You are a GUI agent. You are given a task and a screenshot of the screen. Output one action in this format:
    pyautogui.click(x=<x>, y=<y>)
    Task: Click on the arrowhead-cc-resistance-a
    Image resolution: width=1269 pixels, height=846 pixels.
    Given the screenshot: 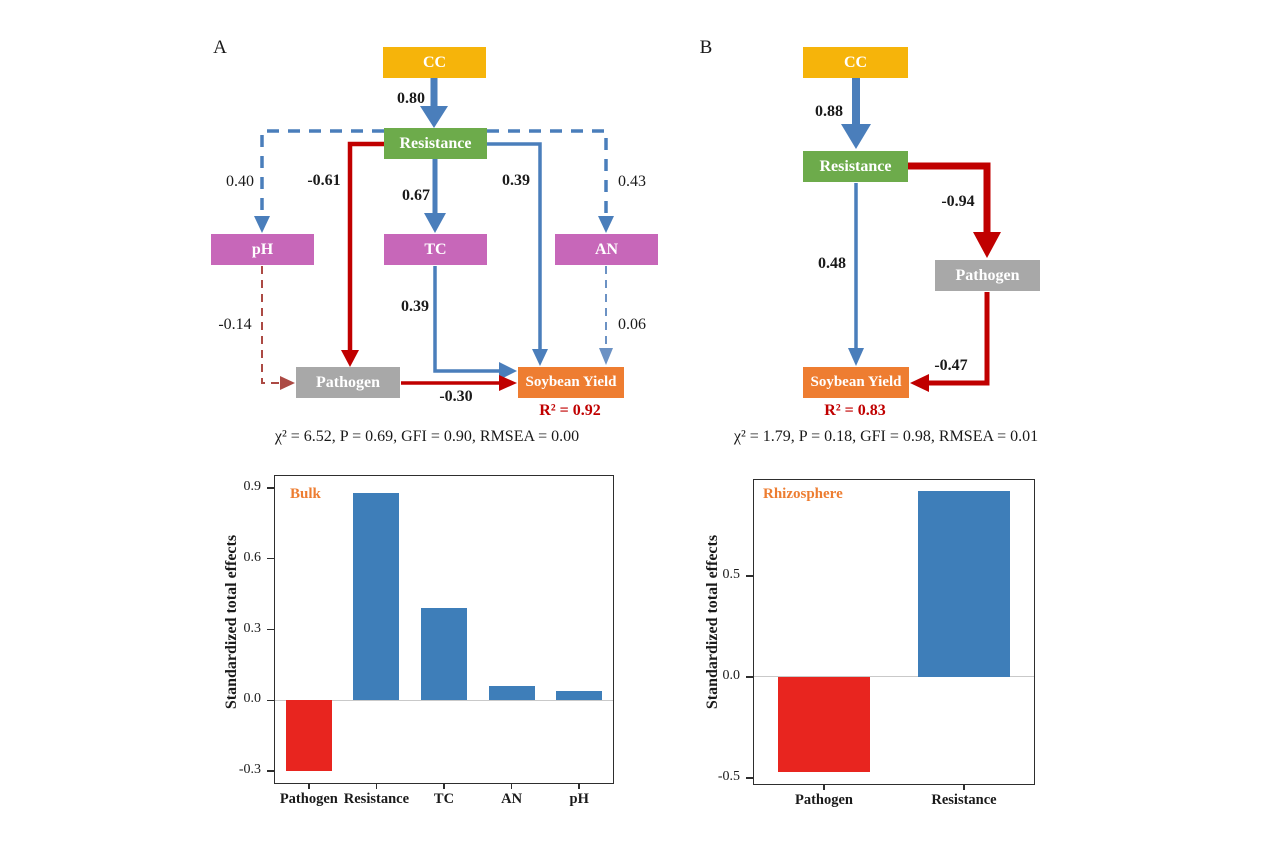 What is the action you would take?
    pyautogui.click(x=434, y=117)
    